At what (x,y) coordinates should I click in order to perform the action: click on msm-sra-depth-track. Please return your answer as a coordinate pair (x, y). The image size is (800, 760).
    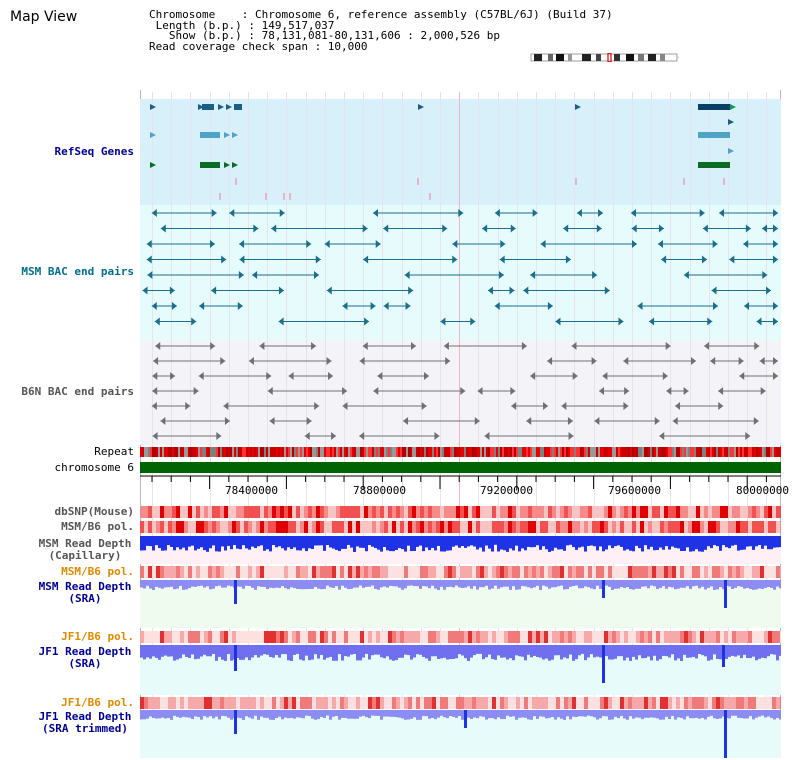
    Looking at the image, I should click on (460, 604).